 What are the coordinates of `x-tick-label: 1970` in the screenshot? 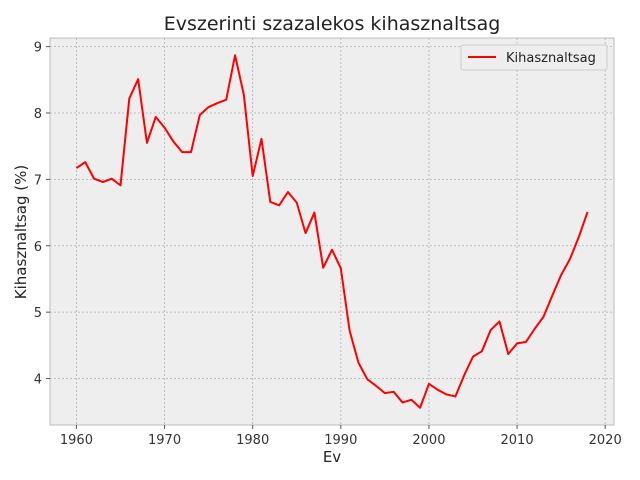 It's located at (164, 440).